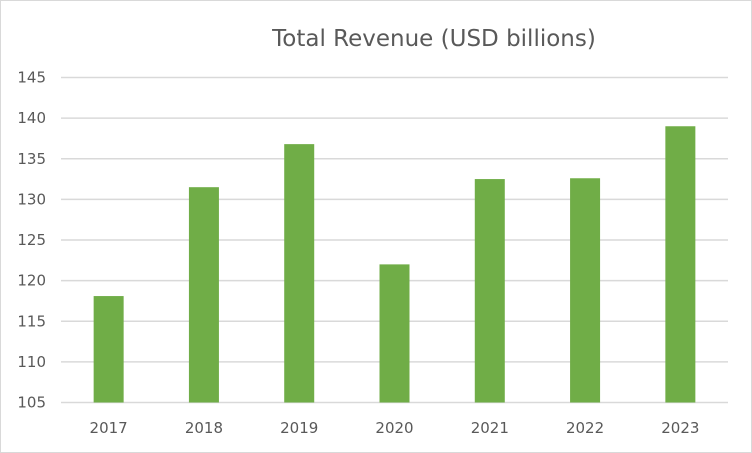 Image resolution: width=752 pixels, height=453 pixels. Describe the element at coordinates (490, 428) in the screenshot. I see `x-tick-label: 2021` at that location.